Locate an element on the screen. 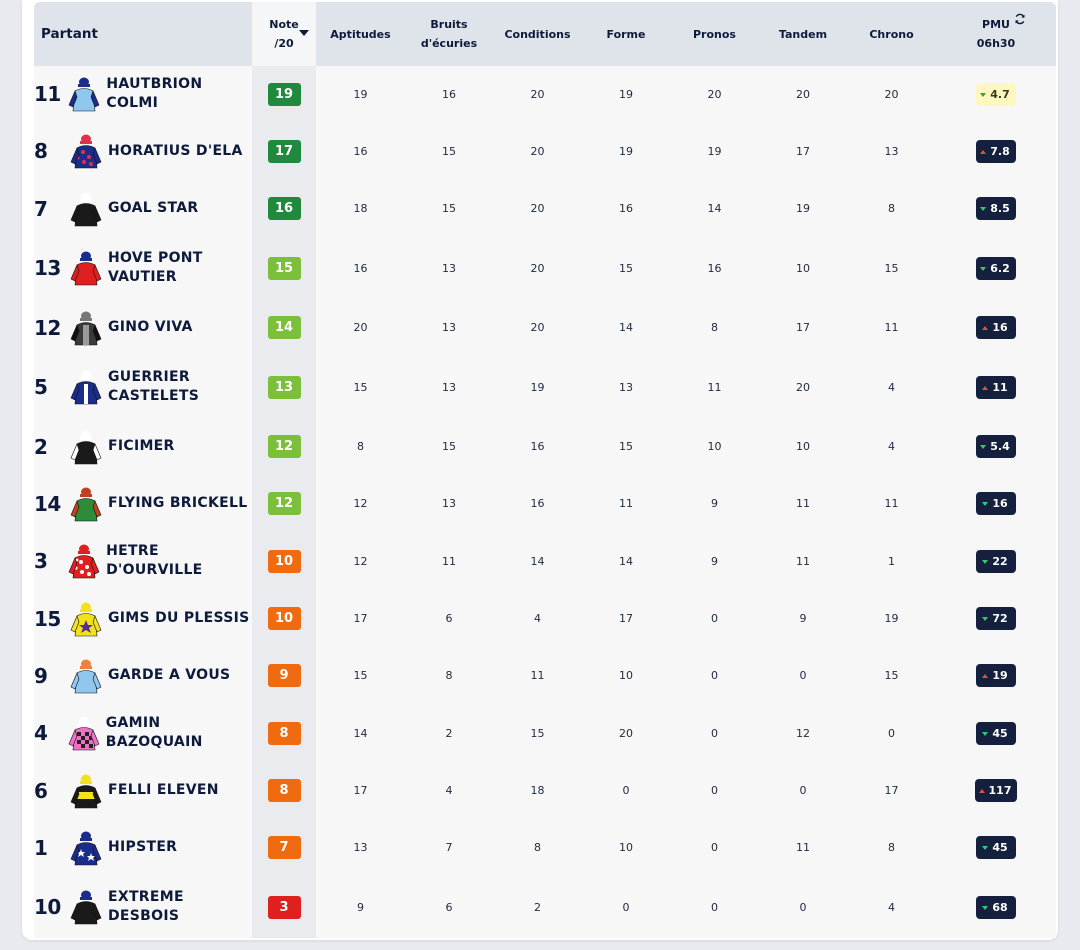 The height and width of the screenshot is (950, 1080). horse-name: HOVE PONT VAUTIER is located at coordinates (155, 268).